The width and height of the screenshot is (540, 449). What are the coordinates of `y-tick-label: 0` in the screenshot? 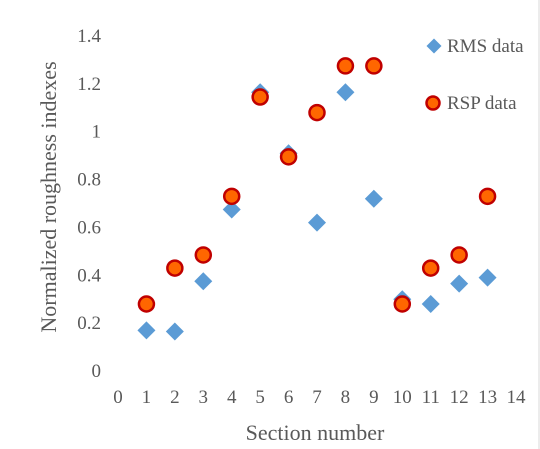 It's located at (97, 371).